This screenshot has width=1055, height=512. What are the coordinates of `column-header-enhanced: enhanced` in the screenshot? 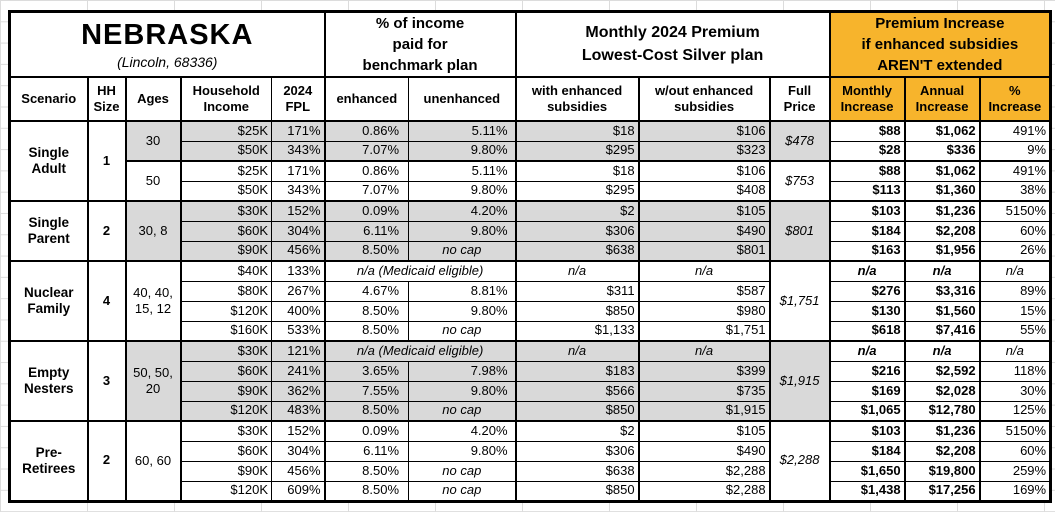 It's located at (366, 99).